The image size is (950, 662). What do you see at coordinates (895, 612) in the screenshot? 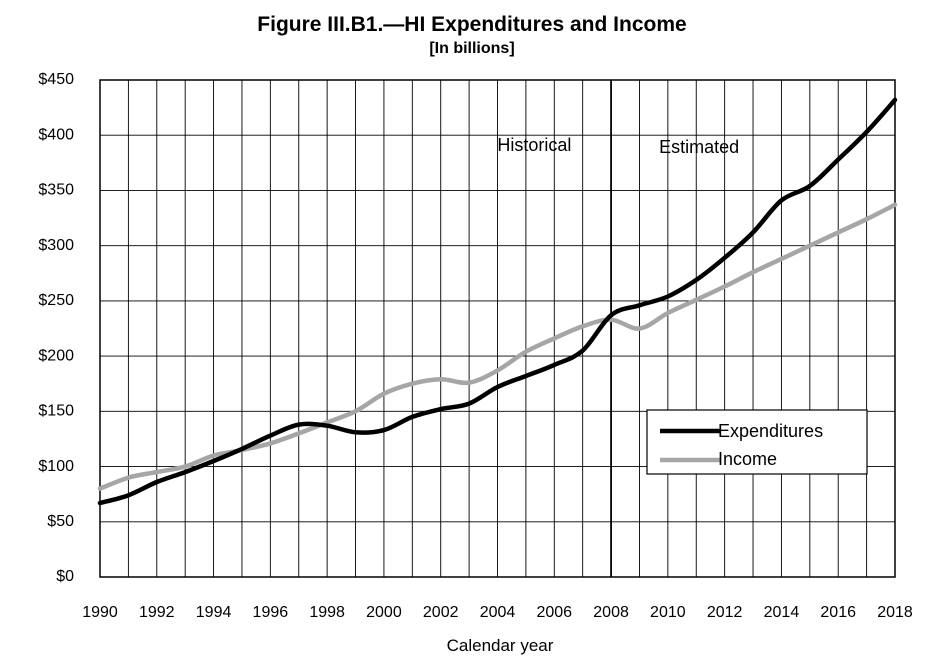
I see `x-tick-label: 2018` at bounding box center [895, 612].